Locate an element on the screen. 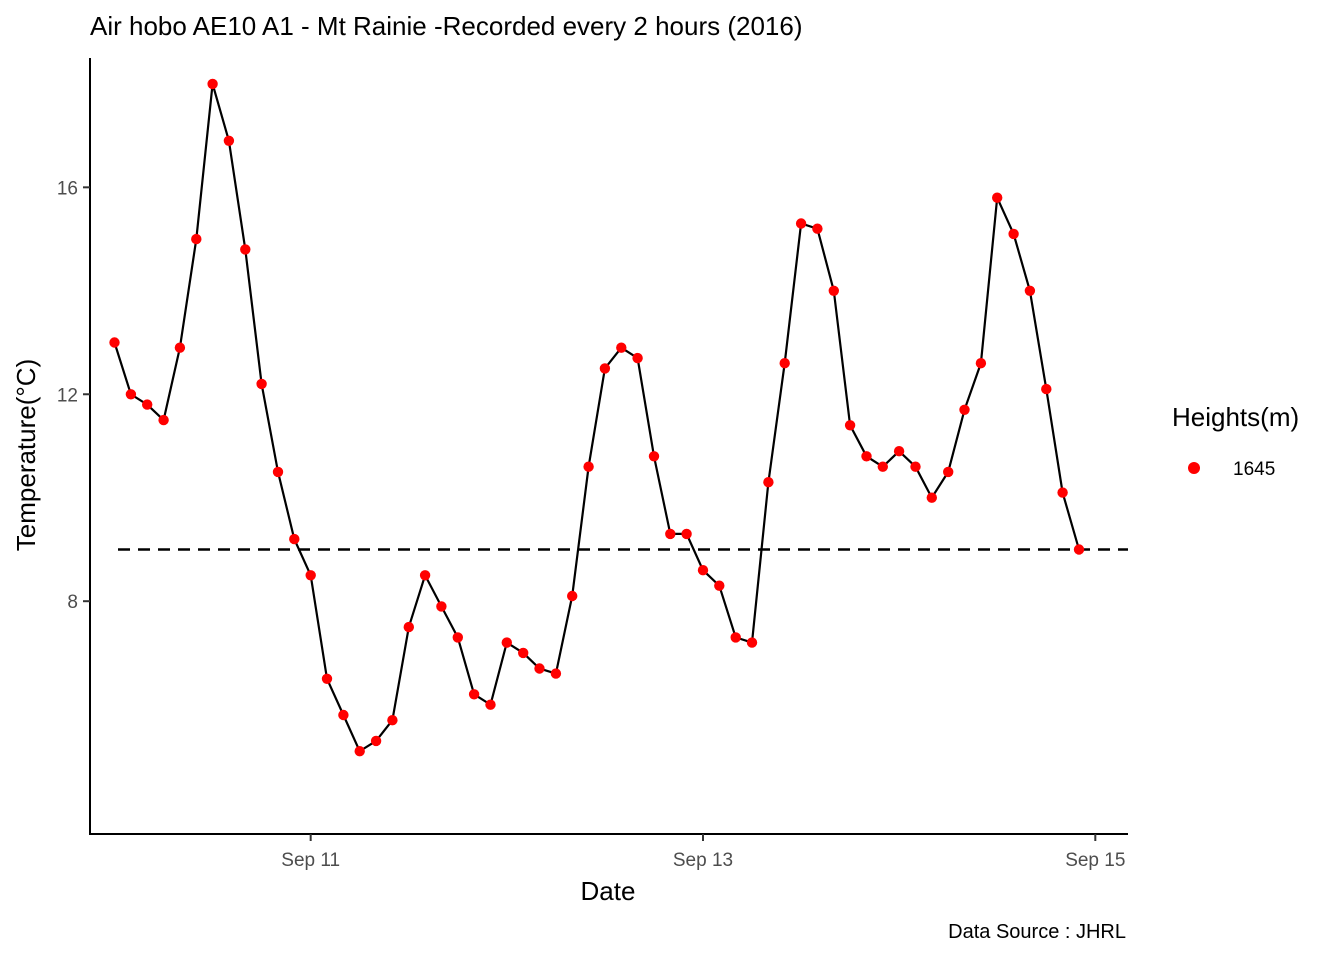 This screenshot has width=1344, height=960. x-tick-label: Sep 13 is located at coordinates (703, 860).